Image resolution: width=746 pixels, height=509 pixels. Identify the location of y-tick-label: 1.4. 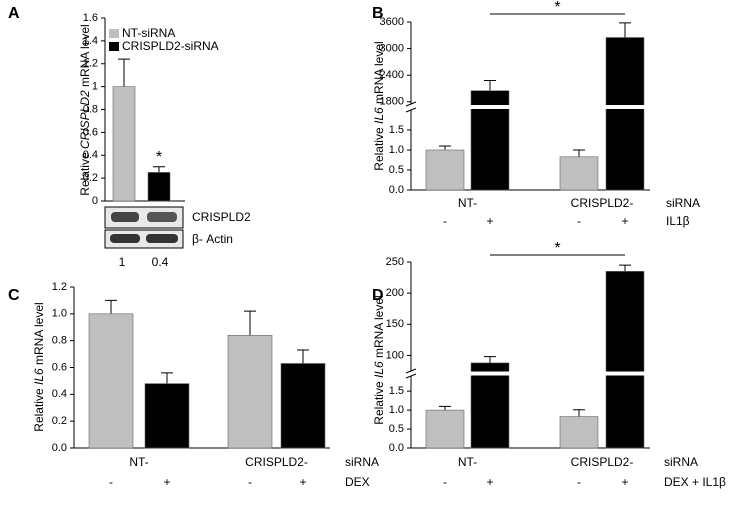
(90, 41).